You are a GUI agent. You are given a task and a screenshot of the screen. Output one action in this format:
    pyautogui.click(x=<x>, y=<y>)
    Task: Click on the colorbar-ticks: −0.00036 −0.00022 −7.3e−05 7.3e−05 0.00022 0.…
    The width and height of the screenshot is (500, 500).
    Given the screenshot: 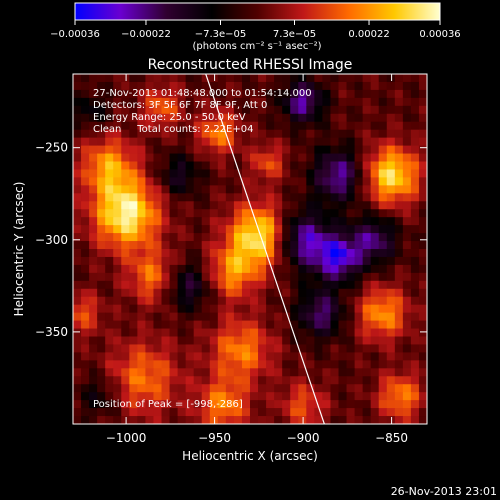 What is the action you would take?
    pyautogui.click(x=255, y=30)
    